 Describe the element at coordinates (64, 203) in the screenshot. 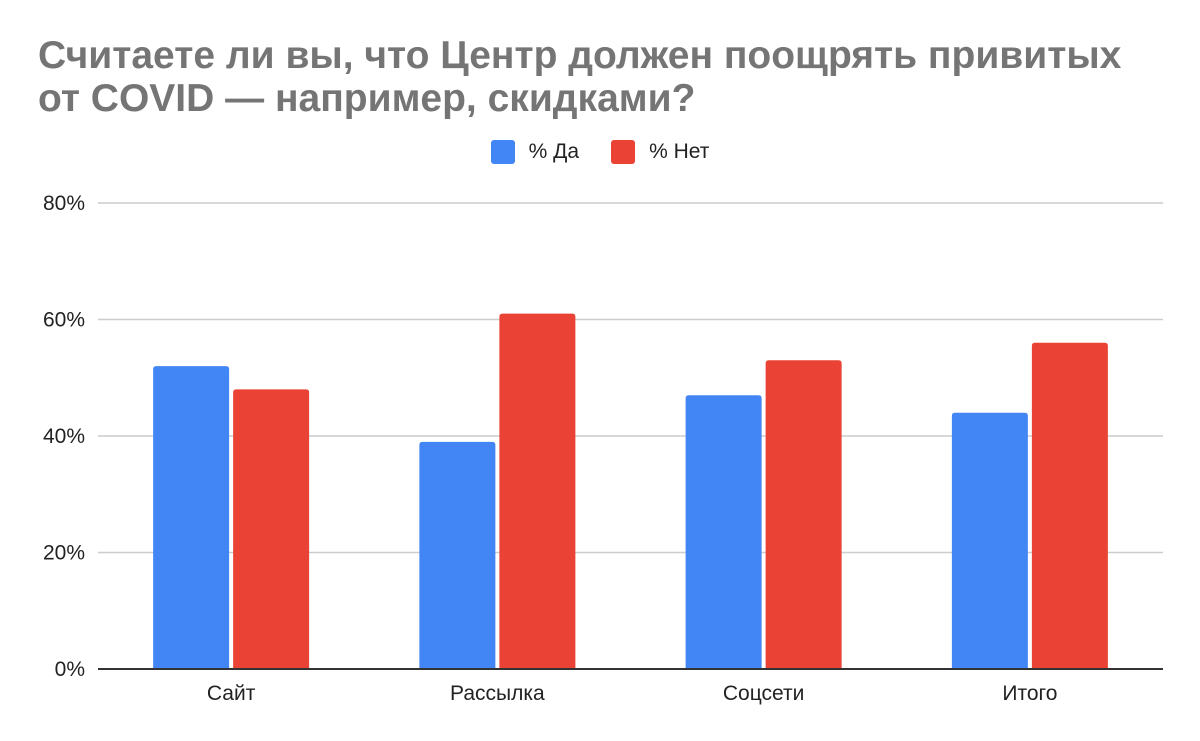

I see `y-tick-label: 80%` at that location.